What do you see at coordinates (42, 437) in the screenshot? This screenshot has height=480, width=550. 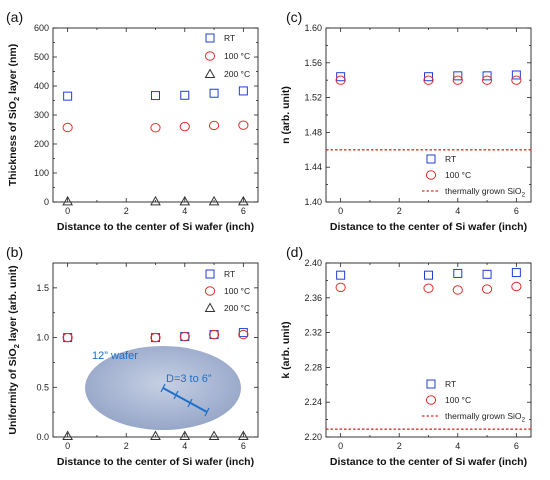 I see `y-tick-label: 0.0` at bounding box center [42, 437].